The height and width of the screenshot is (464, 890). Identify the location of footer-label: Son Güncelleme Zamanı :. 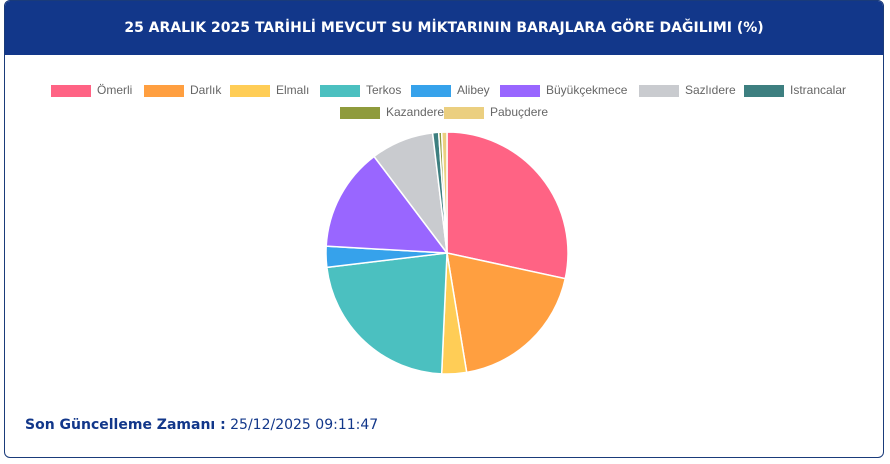
(125, 425).